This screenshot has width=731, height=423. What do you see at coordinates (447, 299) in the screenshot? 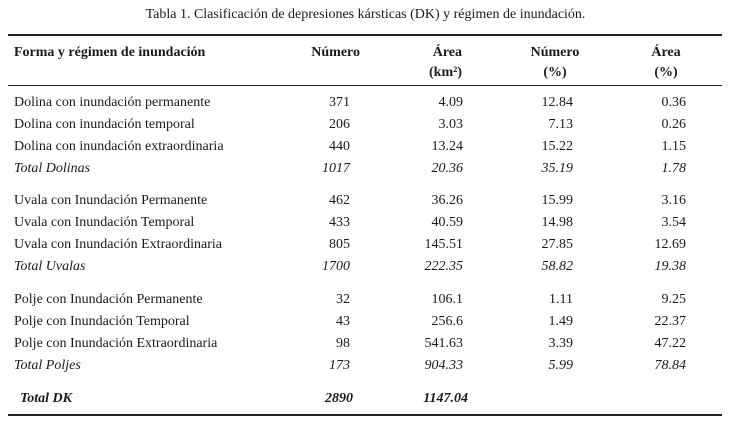
I see `table-row-area: 106.1` at bounding box center [447, 299].